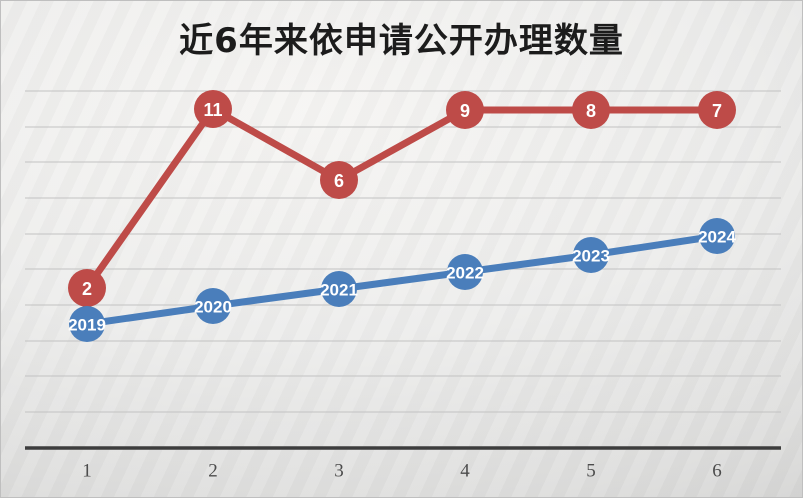 Image resolution: width=803 pixels, height=498 pixels. What do you see at coordinates (87, 471) in the screenshot?
I see `x-tick-label: 1` at bounding box center [87, 471].